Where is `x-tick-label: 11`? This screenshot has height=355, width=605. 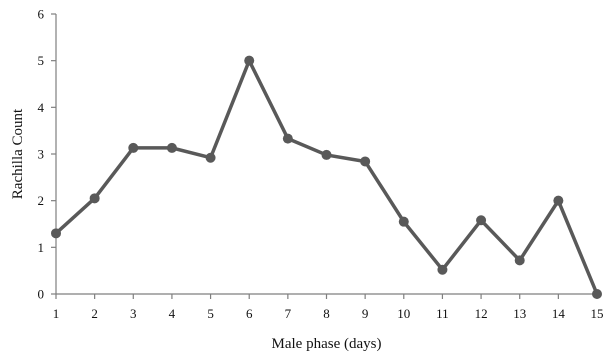
x-tick-label: 11 is located at coordinates (442, 313).